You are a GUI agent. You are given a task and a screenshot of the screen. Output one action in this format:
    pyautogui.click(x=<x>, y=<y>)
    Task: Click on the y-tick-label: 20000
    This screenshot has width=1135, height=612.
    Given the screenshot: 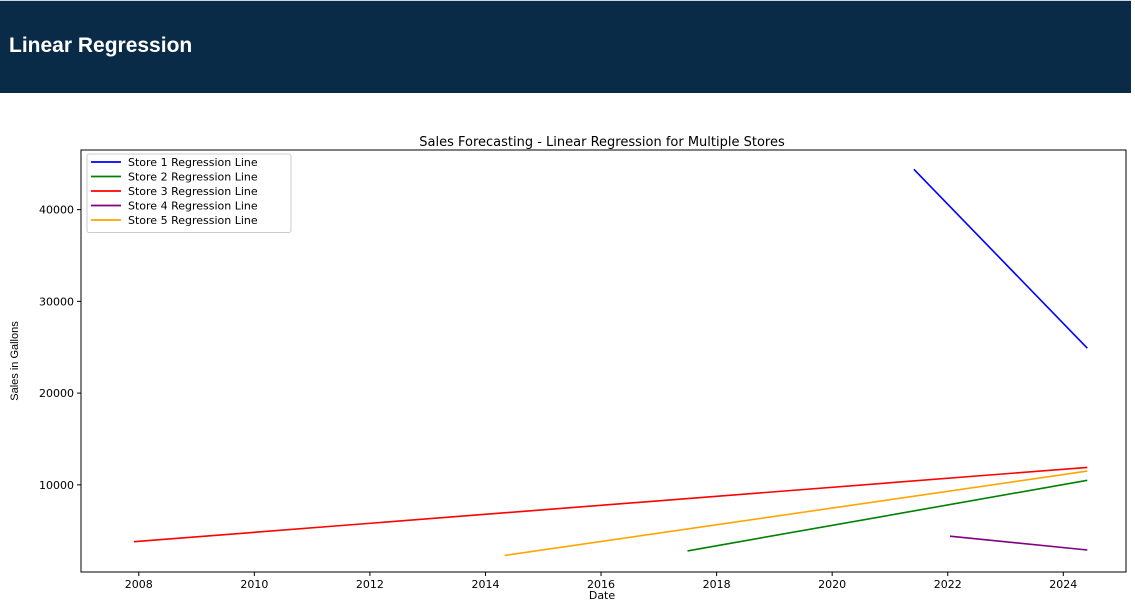 What is the action you would take?
    pyautogui.click(x=56, y=393)
    